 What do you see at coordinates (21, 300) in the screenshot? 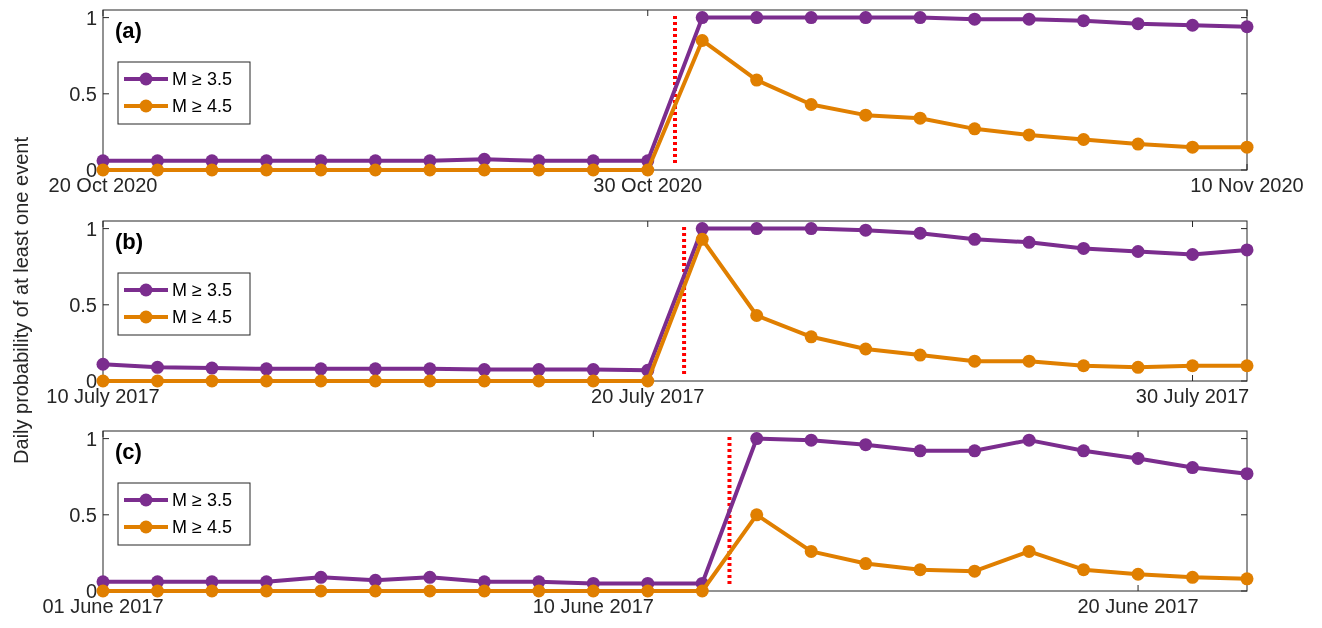
I see `y-axis-title: Daily probability of at least one event` at bounding box center [21, 300].